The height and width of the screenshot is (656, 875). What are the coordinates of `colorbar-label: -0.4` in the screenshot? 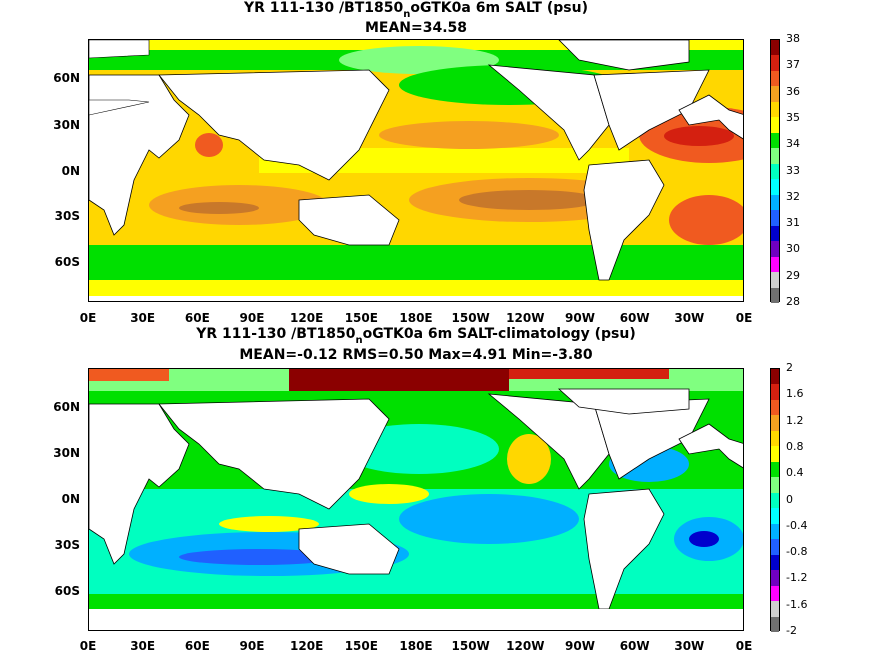 It's located at (797, 525).